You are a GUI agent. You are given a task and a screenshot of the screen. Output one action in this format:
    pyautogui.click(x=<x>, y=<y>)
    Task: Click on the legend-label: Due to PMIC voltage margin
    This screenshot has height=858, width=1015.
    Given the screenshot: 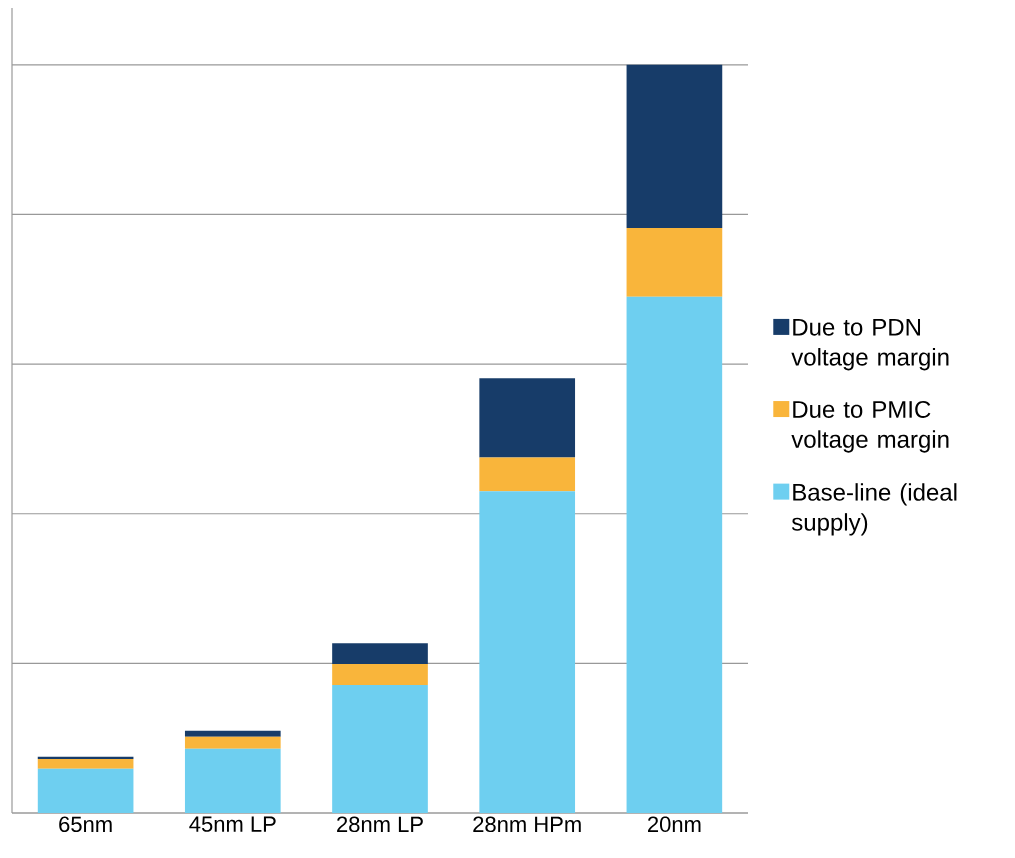 What is the action you would take?
    pyautogui.click(x=870, y=426)
    